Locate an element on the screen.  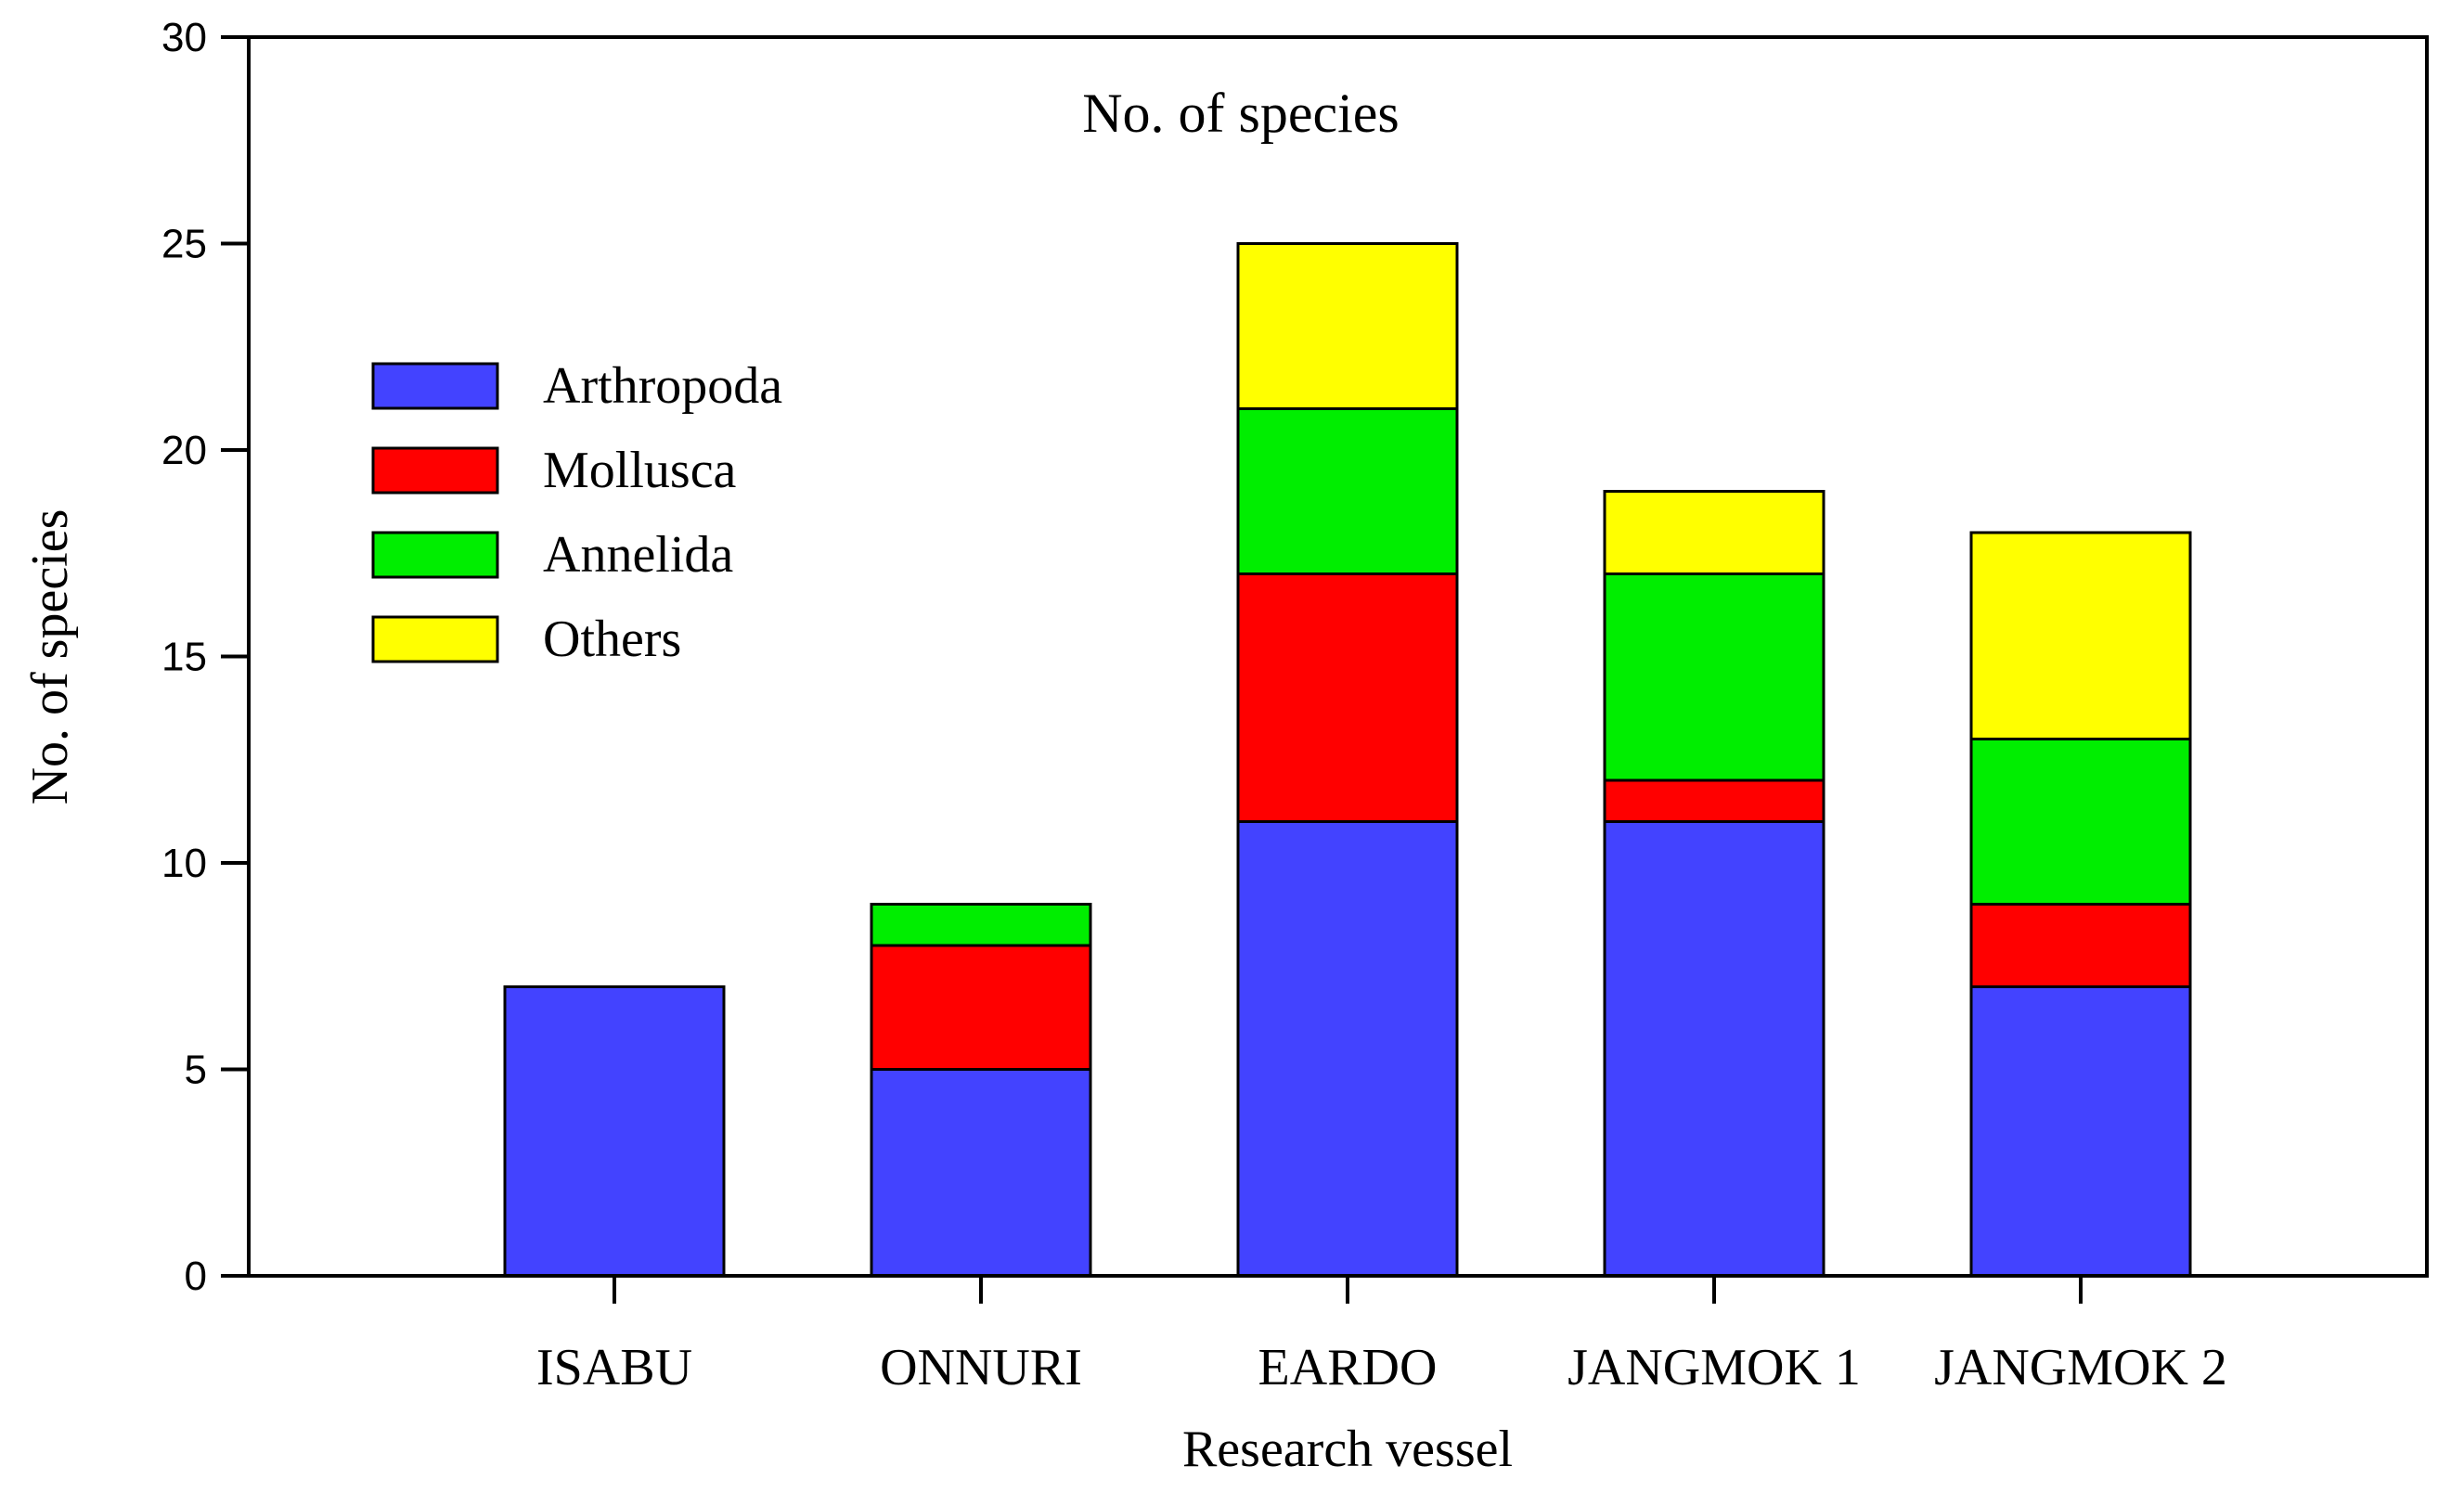
legend-swatch-mollusca is located at coordinates (435, 471).